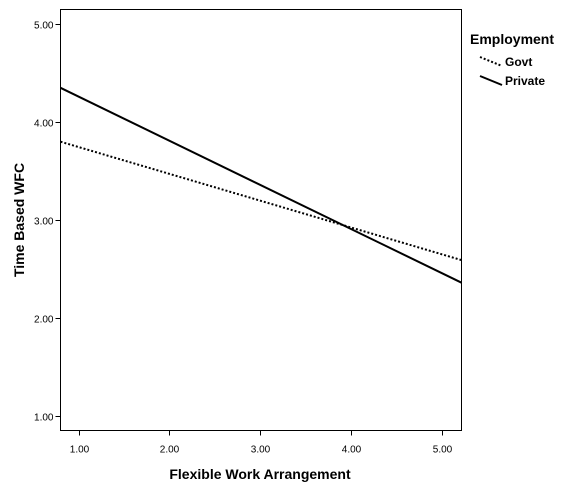 This screenshot has height=490, width=568. What do you see at coordinates (491, 61) in the screenshot?
I see `legend-swatch-govt` at bounding box center [491, 61].